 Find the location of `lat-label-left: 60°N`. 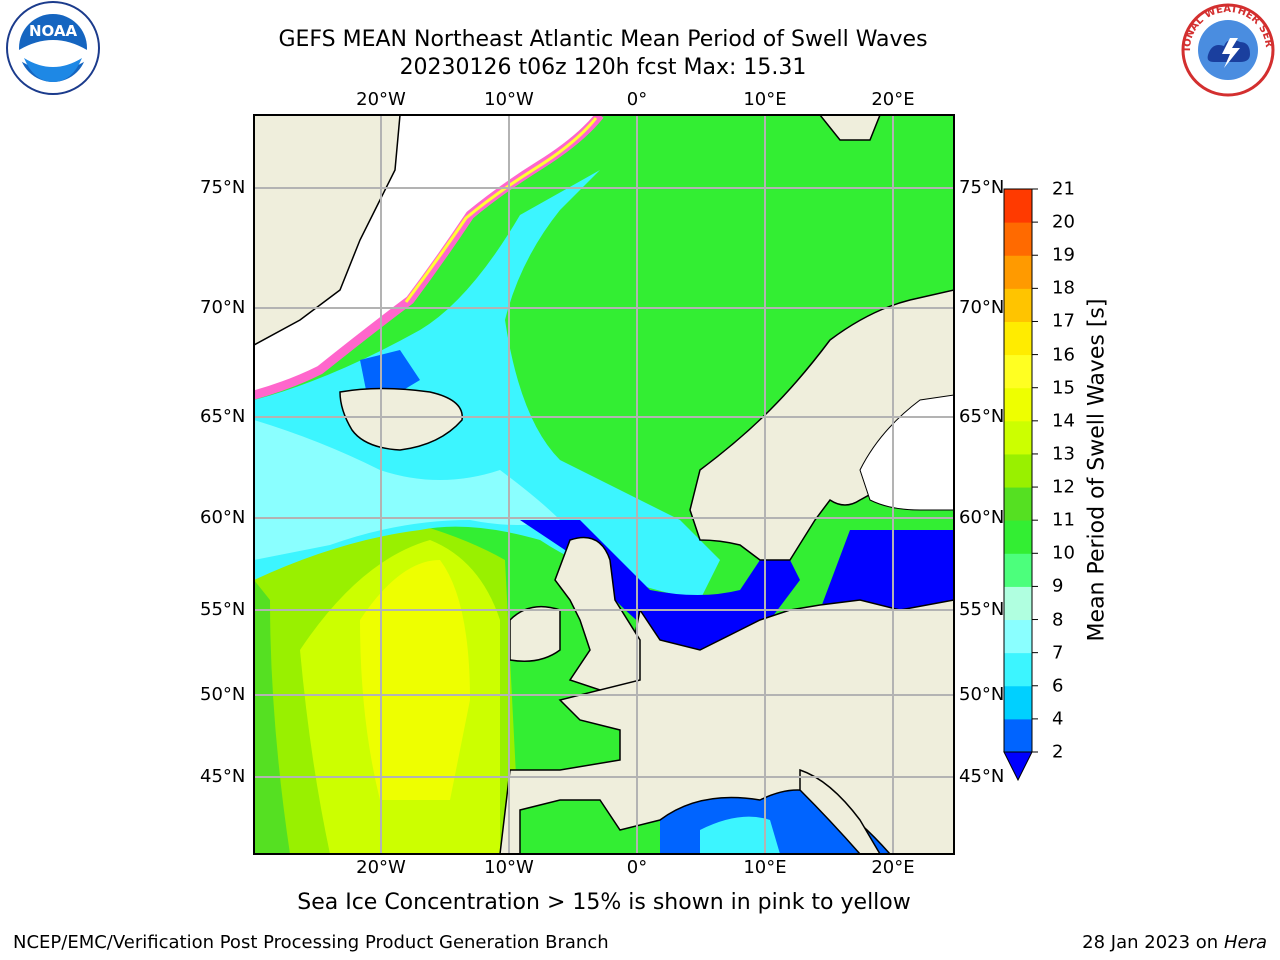

lat-label-left: 60°N is located at coordinates (223, 517).